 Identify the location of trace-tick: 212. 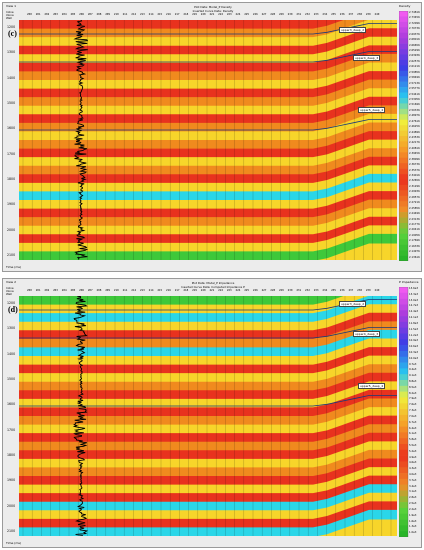
(134, 14).